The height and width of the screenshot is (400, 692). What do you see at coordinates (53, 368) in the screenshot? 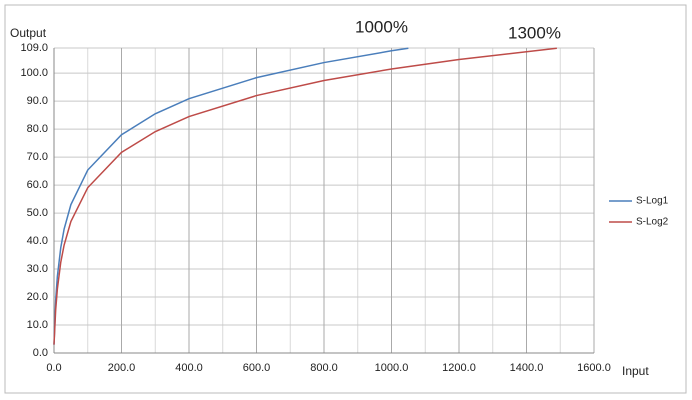
I see `x-tick-label: 0.0` at bounding box center [53, 368].